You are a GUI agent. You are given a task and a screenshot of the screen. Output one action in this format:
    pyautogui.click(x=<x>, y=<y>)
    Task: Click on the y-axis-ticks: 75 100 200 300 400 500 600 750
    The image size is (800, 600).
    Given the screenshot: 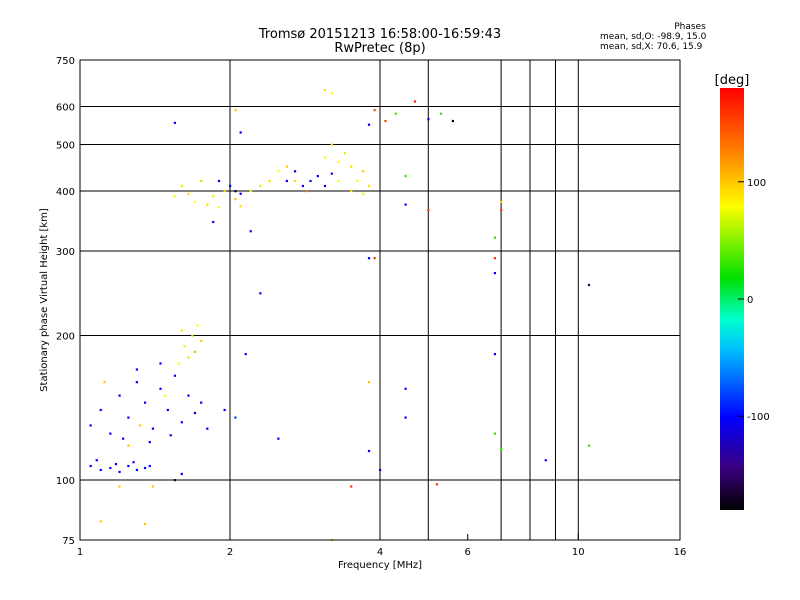 What is the action you would take?
    pyautogui.click(x=71, y=301)
    